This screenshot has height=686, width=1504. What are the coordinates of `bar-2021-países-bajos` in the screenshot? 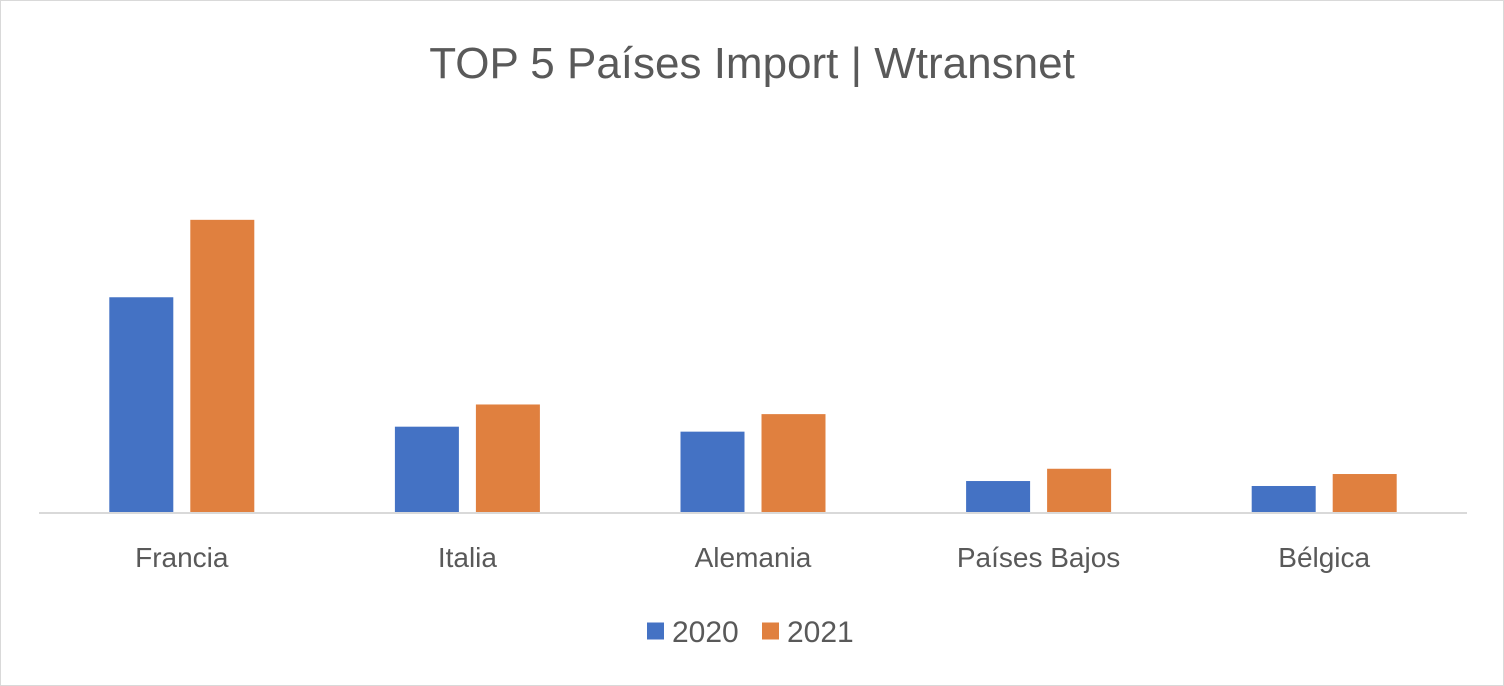 It's located at (1079, 490).